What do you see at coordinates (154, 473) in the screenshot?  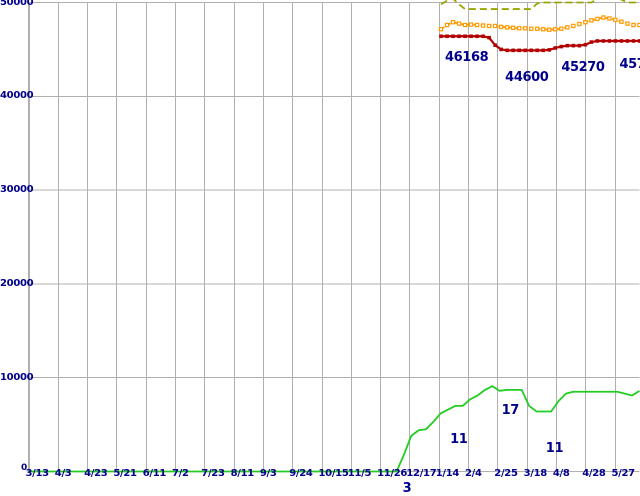 I see `x-axis-tick-label: 6/11` at bounding box center [154, 473].